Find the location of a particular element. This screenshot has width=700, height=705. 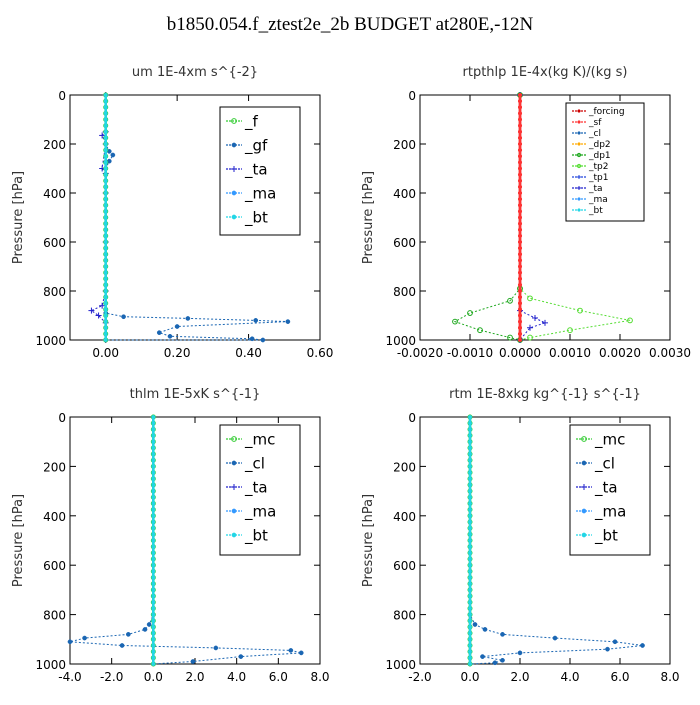

legend-label: _bt is located at coordinates (595, 211).